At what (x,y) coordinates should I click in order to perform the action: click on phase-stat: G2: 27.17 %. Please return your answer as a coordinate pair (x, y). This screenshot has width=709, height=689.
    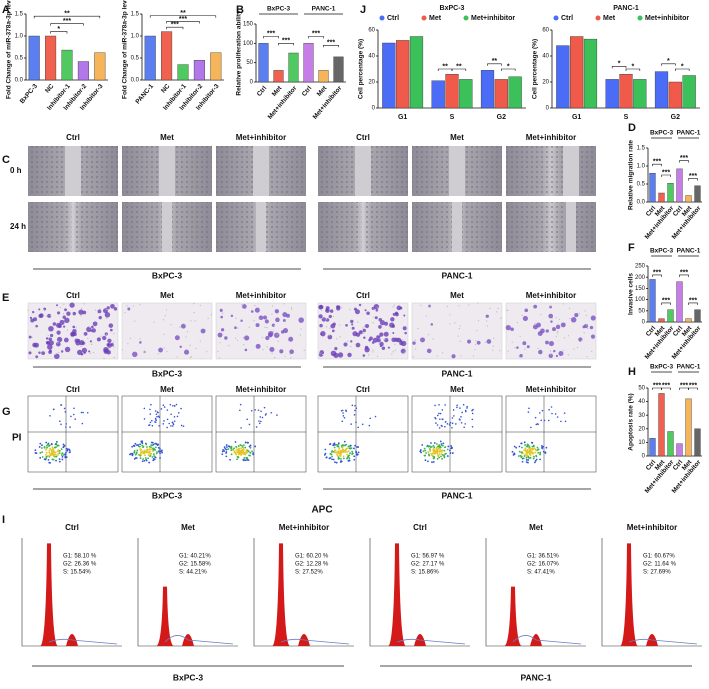
    Looking at the image, I should click on (428, 565).